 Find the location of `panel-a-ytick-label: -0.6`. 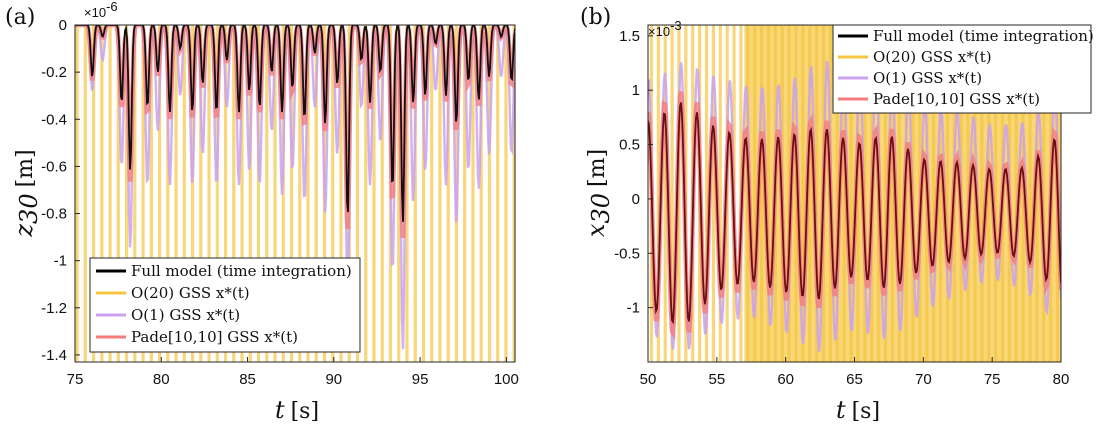

panel-a-ytick-label: -0.6 is located at coordinates (54, 166).